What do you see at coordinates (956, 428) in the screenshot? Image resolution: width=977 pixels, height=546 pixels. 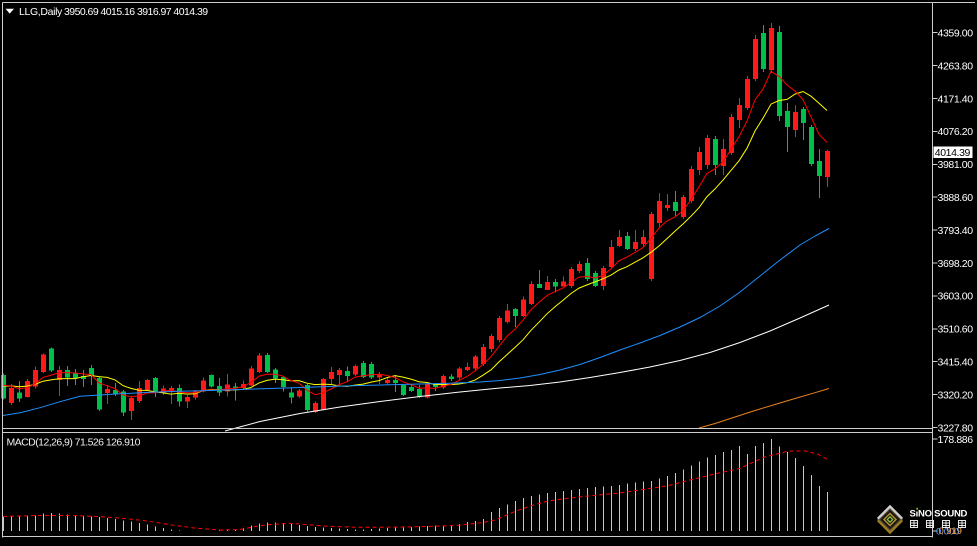 I see `svg-text: 3227.80` at bounding box center [956, 428].